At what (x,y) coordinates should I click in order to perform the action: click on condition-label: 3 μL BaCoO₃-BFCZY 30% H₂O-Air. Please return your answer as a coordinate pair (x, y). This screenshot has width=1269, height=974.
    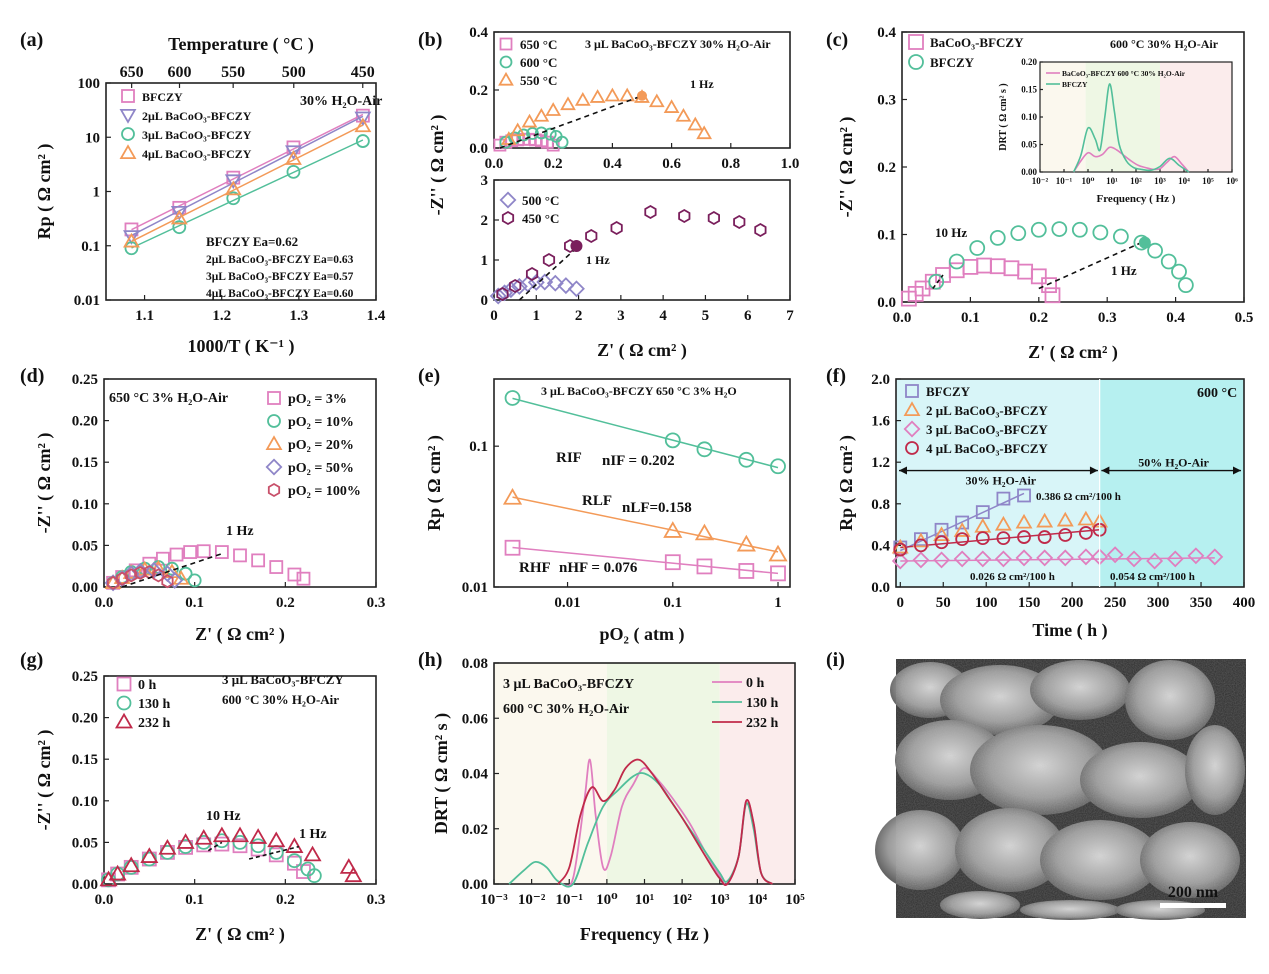
    Looking at the image, I should click on (678, 44).